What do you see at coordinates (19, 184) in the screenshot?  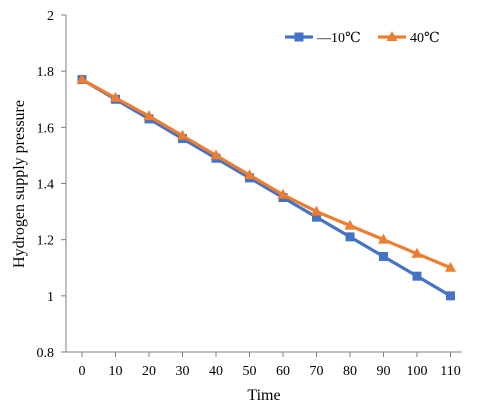 I see `y-axis-label: Hydrogen supply pressure` at bounding box center [19, 184].